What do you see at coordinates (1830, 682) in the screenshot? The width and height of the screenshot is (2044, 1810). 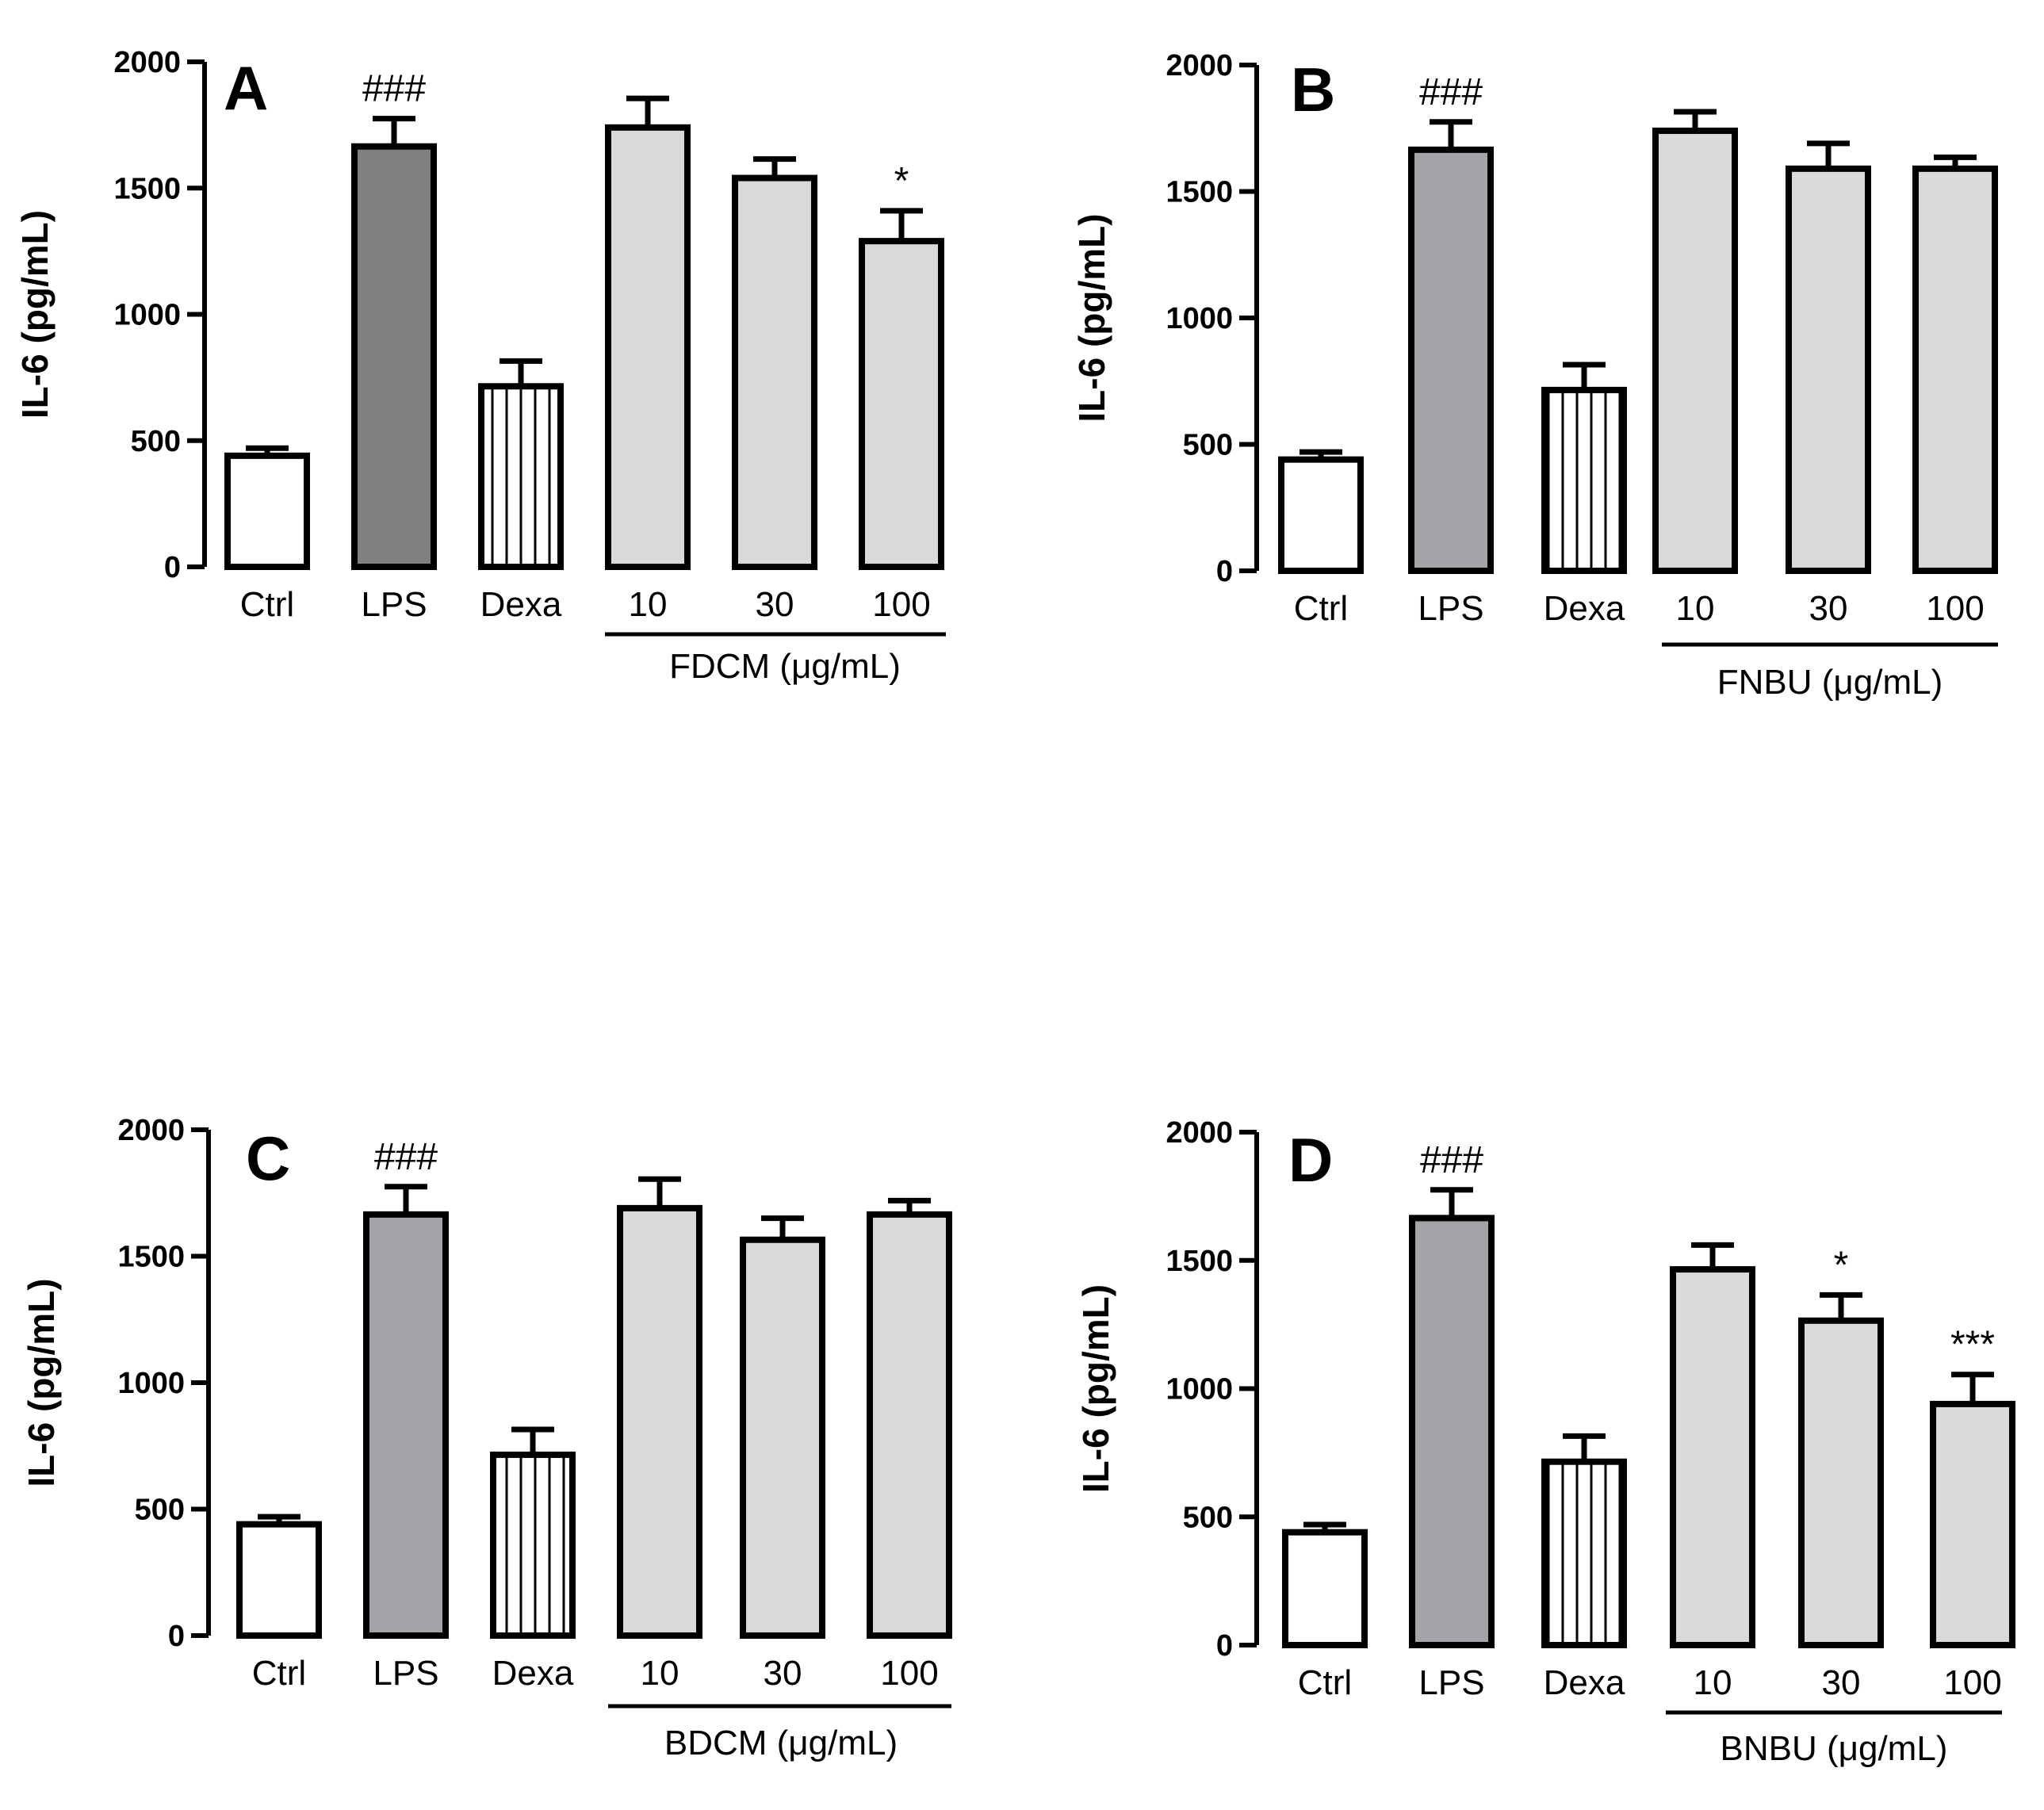 I see `group-label: FNBU (μg/mL)` at bounding box center [1830, 682].